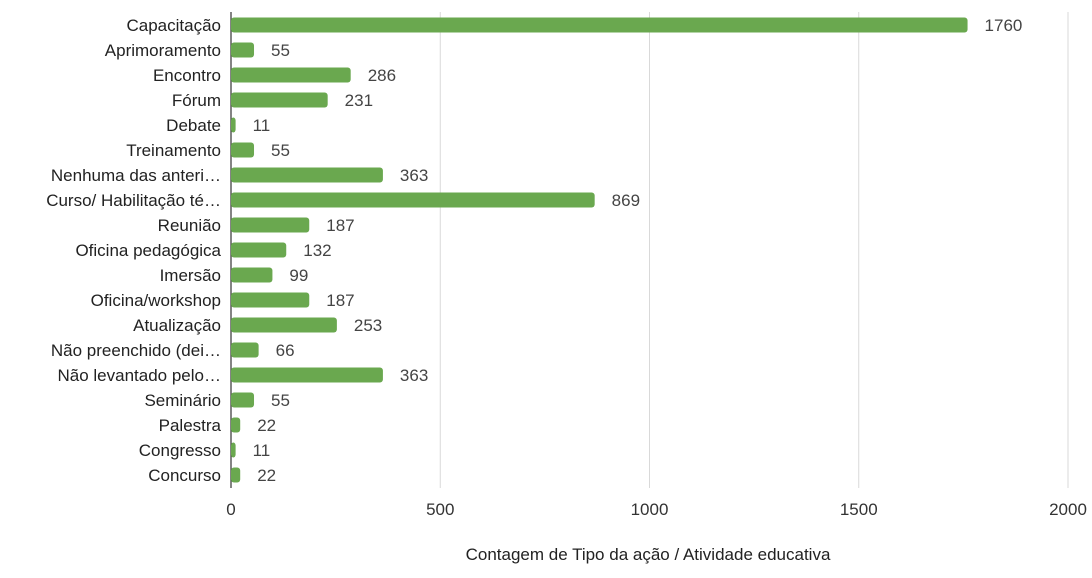  I want to click on x-tick-labels: 0 500 1000 1500 2000, so click(656, 509).